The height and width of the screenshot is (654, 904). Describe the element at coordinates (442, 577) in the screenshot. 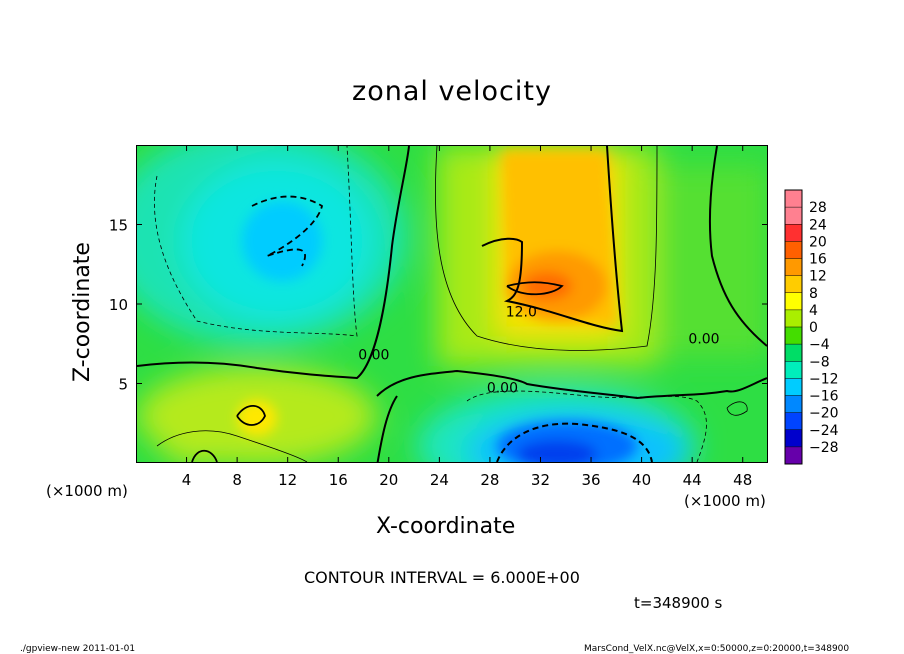

I see `contour-interval: CONTOUR INTERVAL = 6.000E+00` at that location.